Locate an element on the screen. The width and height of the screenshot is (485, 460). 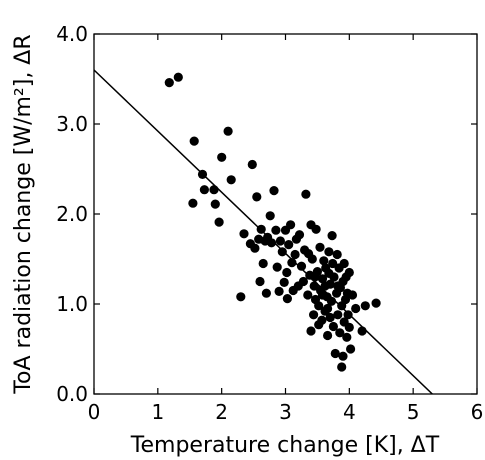
y-tick-label-1: 1.0 is located at coordinates (72, 304).